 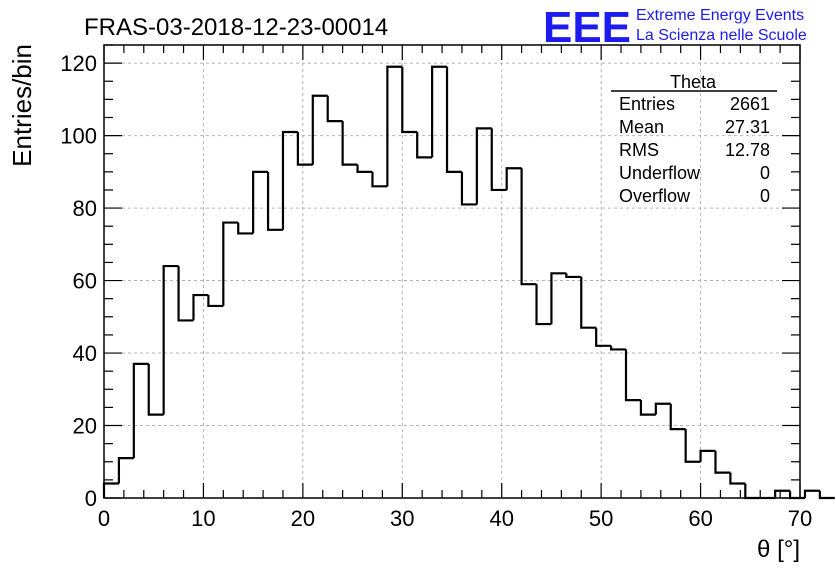 What do you see at coordinates (655, 196) in the screenshot?
I see `stats-label: Overflow` at bounding box center [655, 196].